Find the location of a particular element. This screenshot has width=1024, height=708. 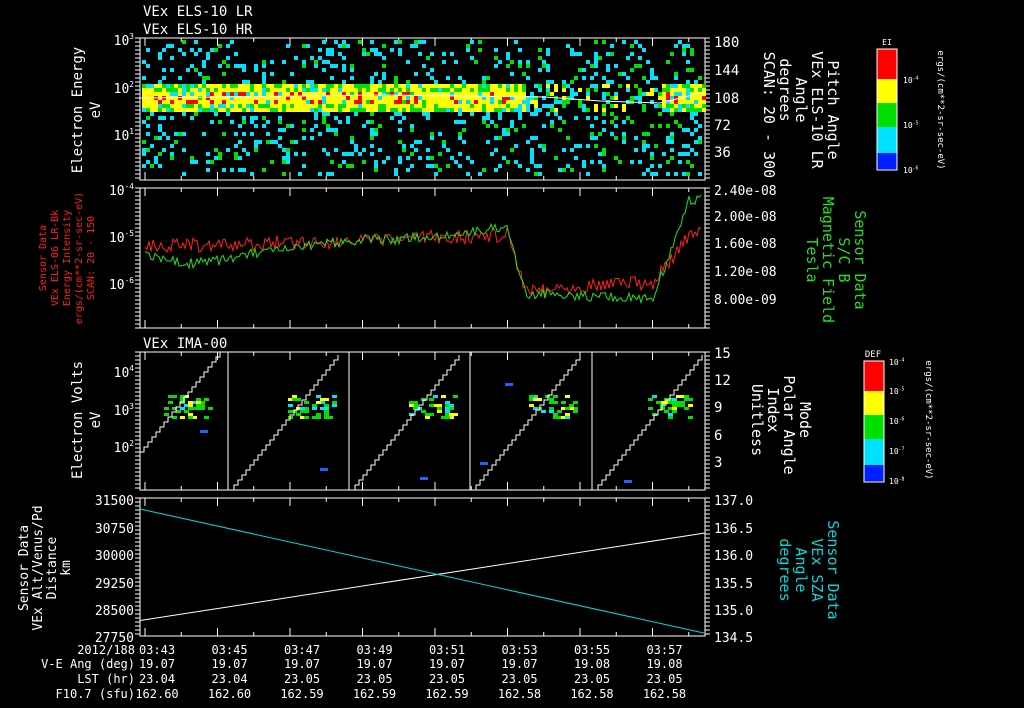

colorbar-frame is located at coordinates (874, 421).